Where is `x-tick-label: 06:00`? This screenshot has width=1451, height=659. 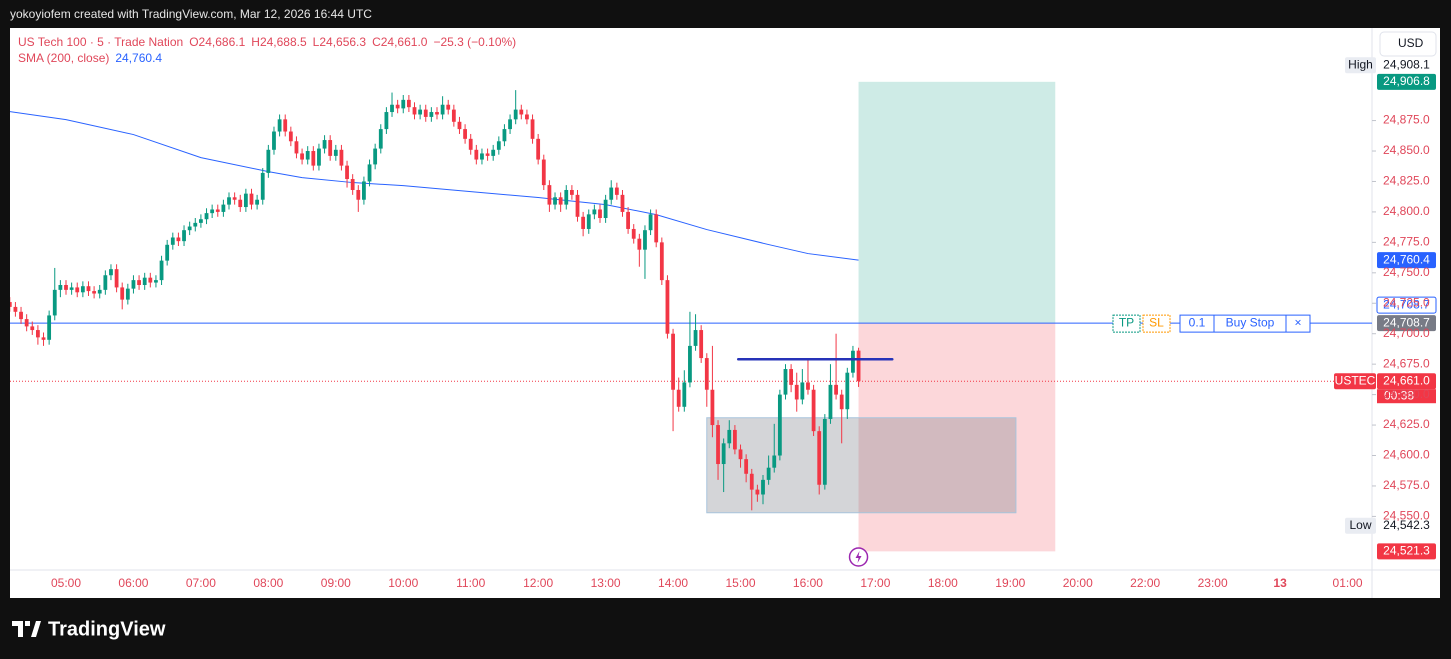 x-tick-label: 06:00 is located at coordinates (133, 583).